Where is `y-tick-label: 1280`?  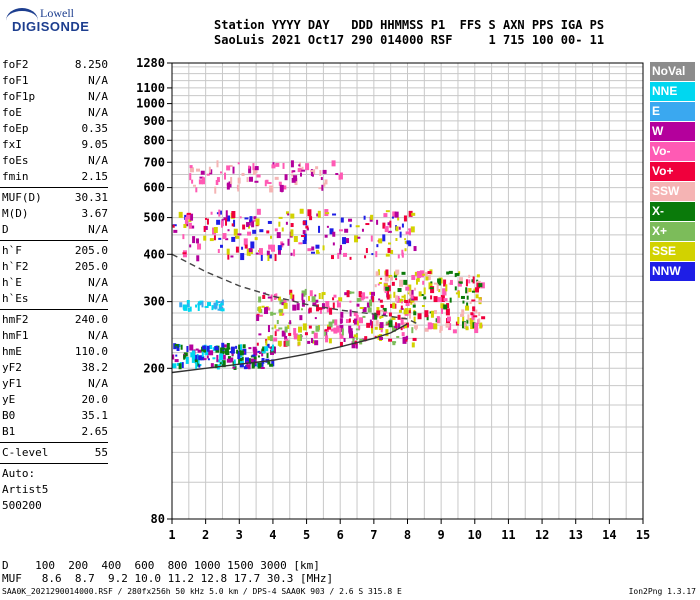 y-tick-label: 1280 is located at coordinates (150, 63).